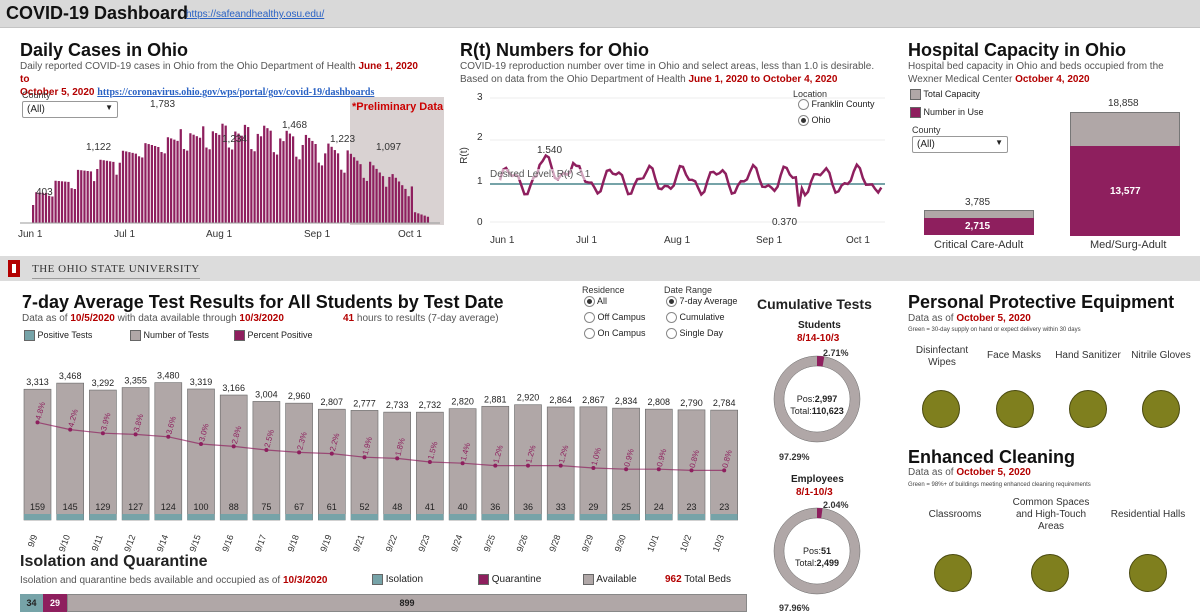 This screenshot has height=616, width=1200. Describe the element at coordinates (626, 507) in the screenshot. I see `tests-positive-label: 25` at that location.